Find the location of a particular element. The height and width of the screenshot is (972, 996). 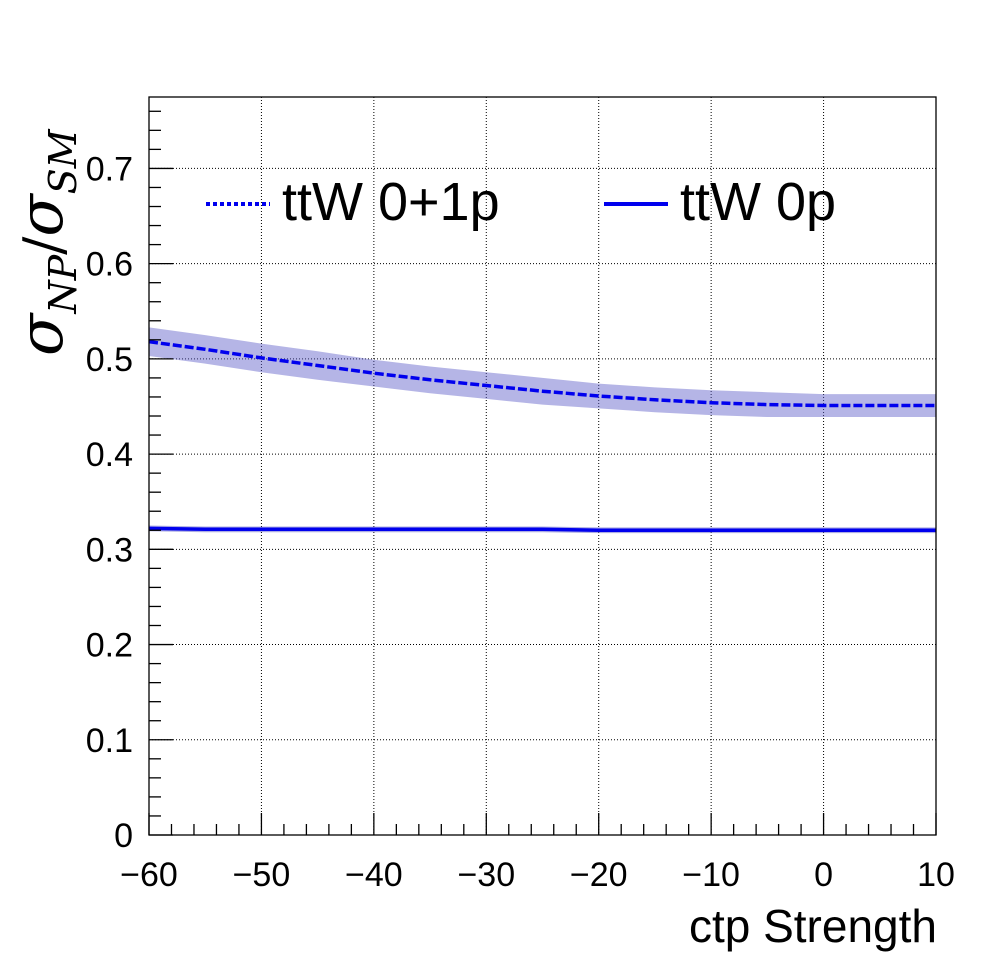

x-tick-label: −10 is located at coordinates (711, 875).